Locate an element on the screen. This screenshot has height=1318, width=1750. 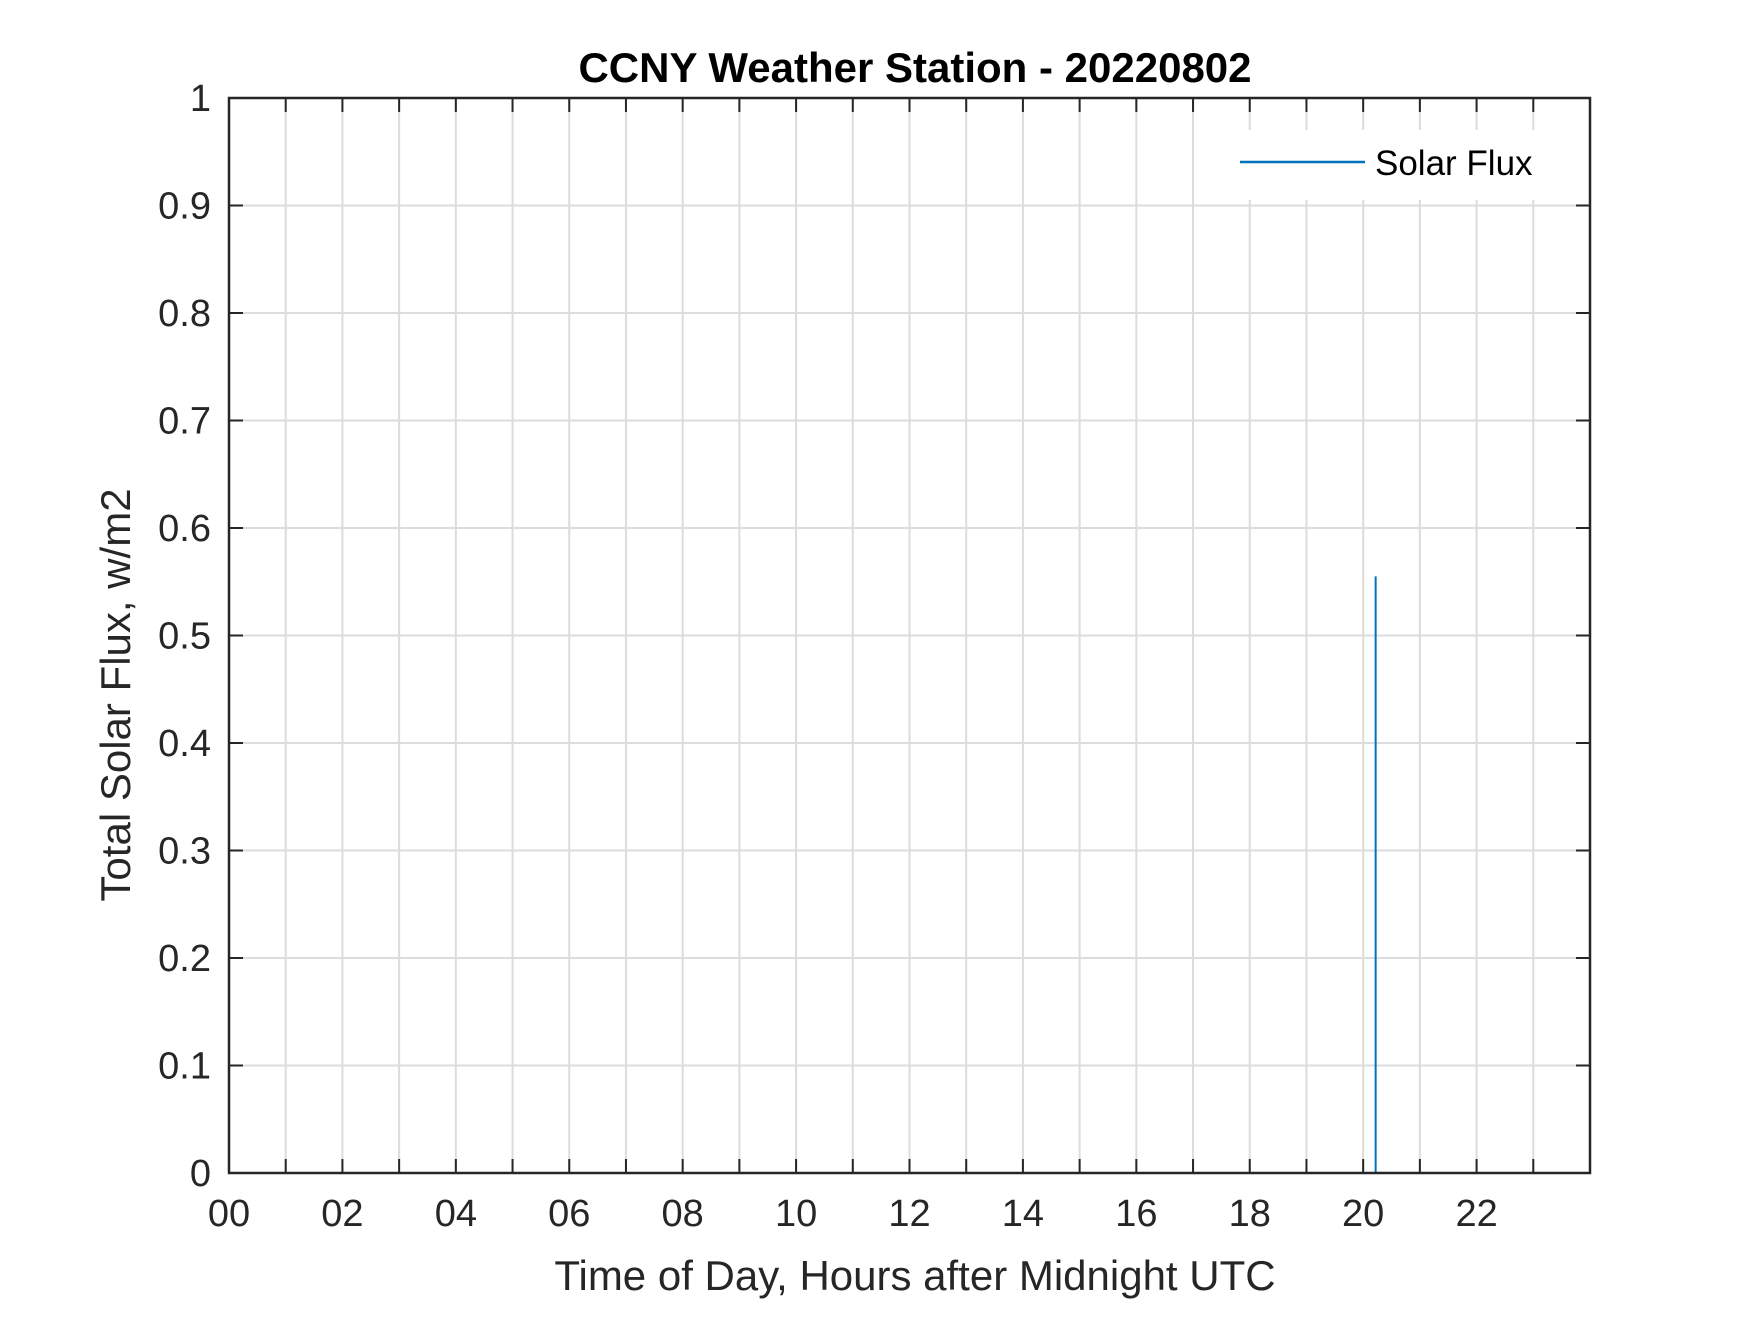
x-axis-label: Time of Day, Hours after Midnight UTC is located at coordinates (914, 1275).